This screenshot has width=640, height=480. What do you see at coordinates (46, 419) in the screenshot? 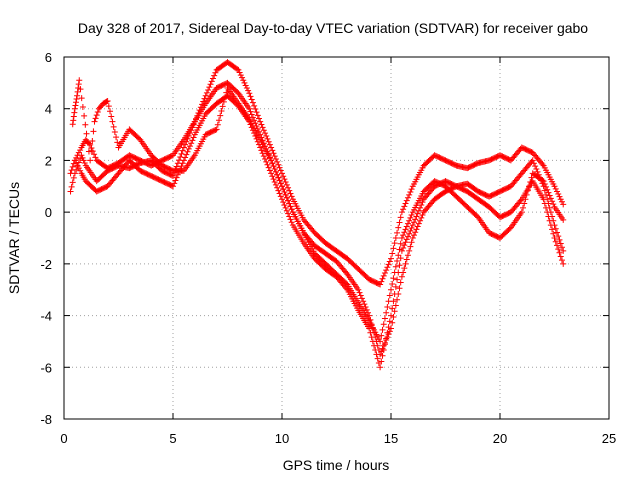
I see `y-tick-label: -8` at bounding box center [46, 419].